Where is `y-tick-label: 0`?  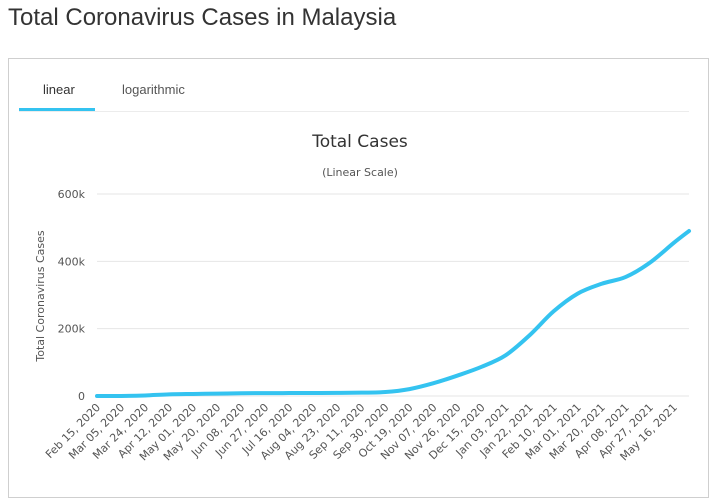
y-tick-label: 0 is located at coordinates (81, 396).